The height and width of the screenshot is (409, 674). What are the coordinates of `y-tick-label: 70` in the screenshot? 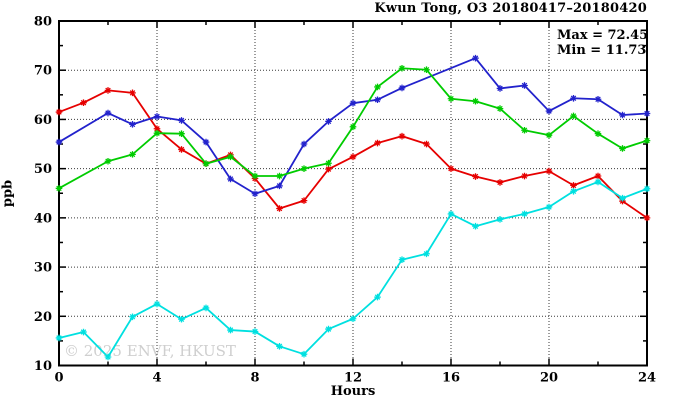 It's located at (43, 71).